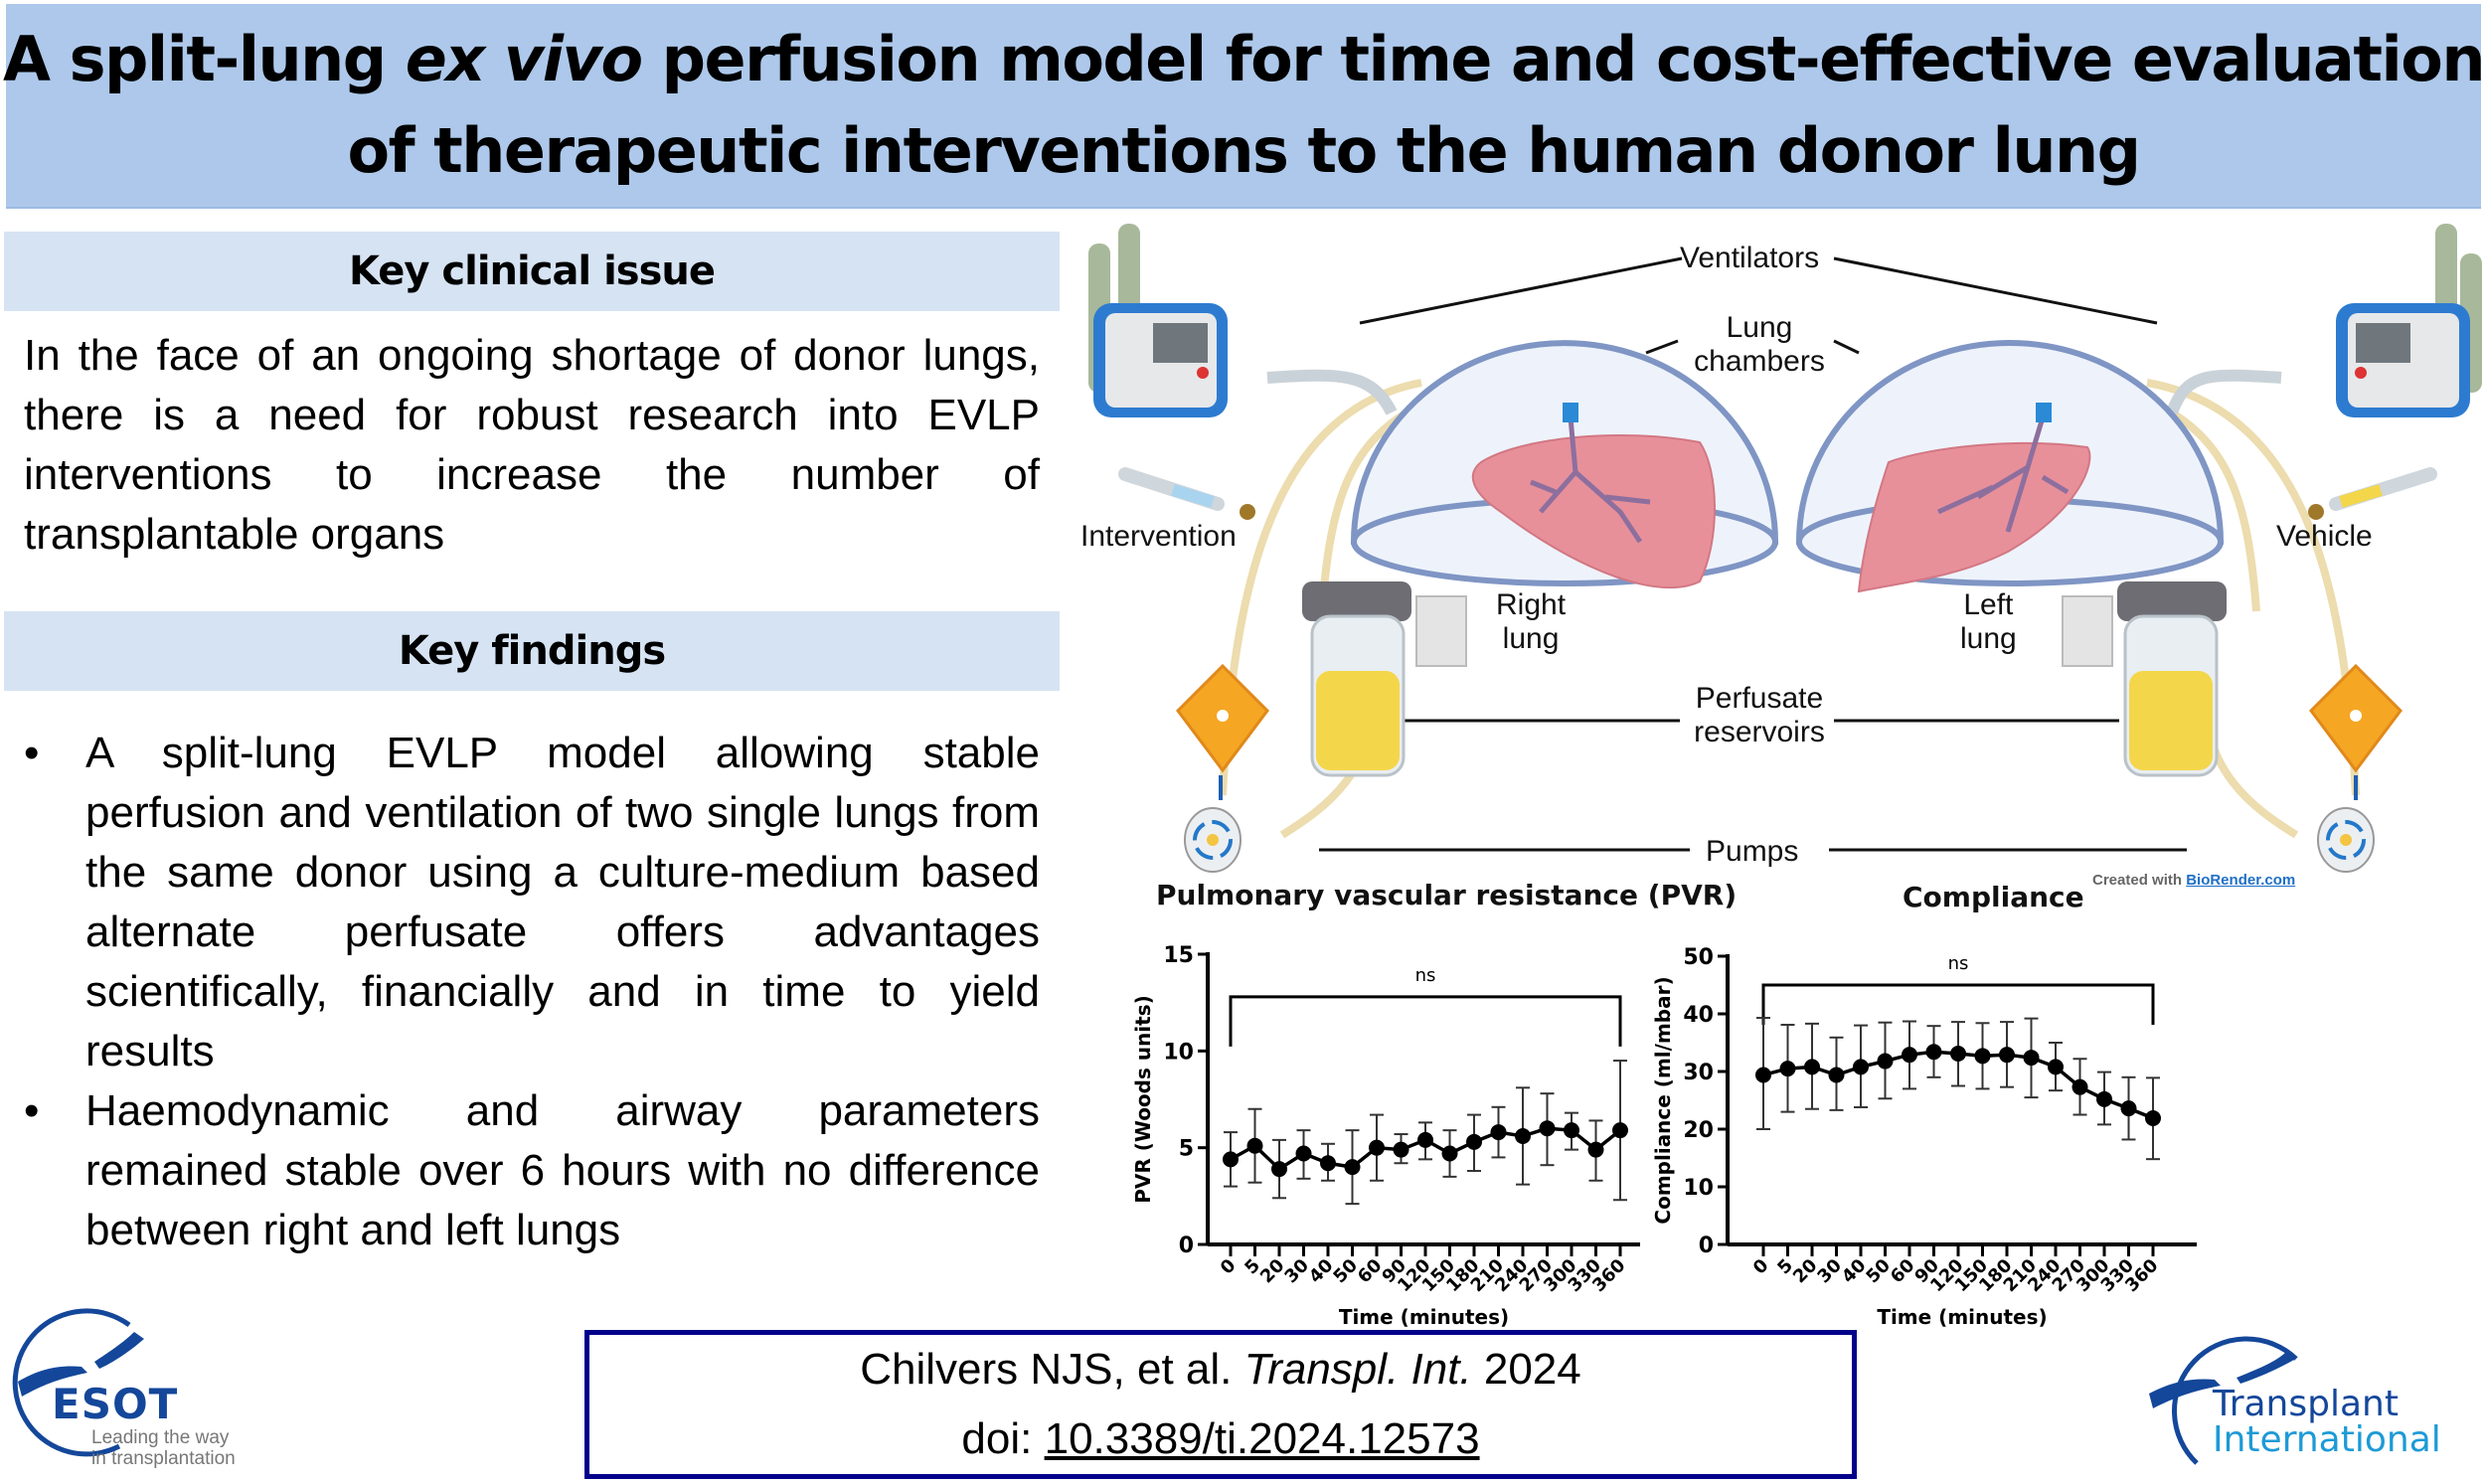  What do you see at coordinates (2324, 536) in the screenshot?
I see `label-vehicle: Vehicle` at bounding box center [2324, 536].